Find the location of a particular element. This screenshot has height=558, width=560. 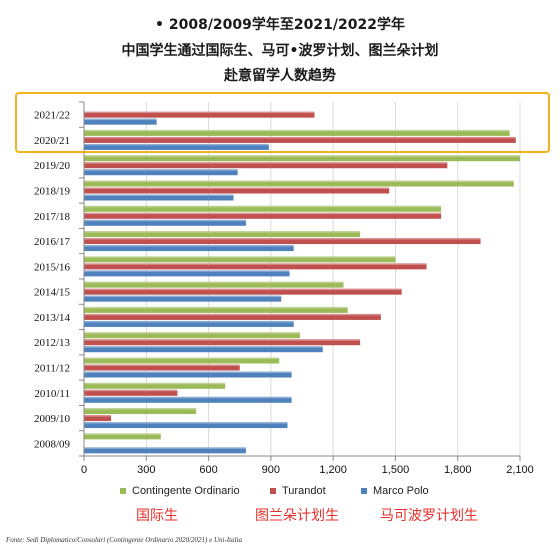

category-label: 2018/19 is located at coordinates (52, 192).